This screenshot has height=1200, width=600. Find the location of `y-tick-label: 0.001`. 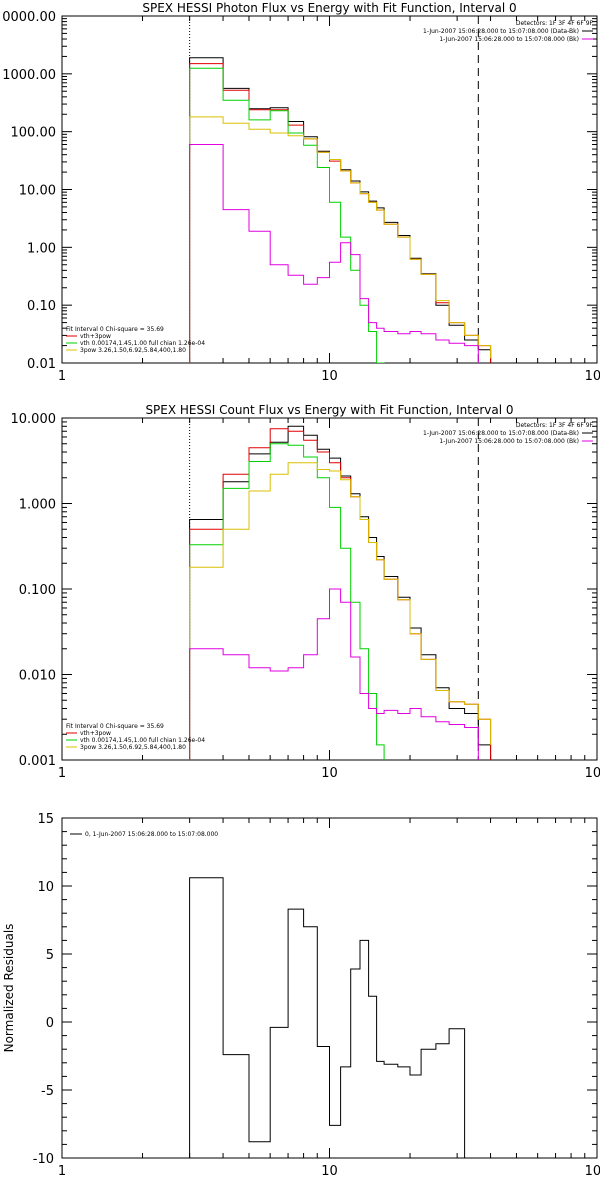

y-tick-label: 0.001 is located at coordinates (37, 761).